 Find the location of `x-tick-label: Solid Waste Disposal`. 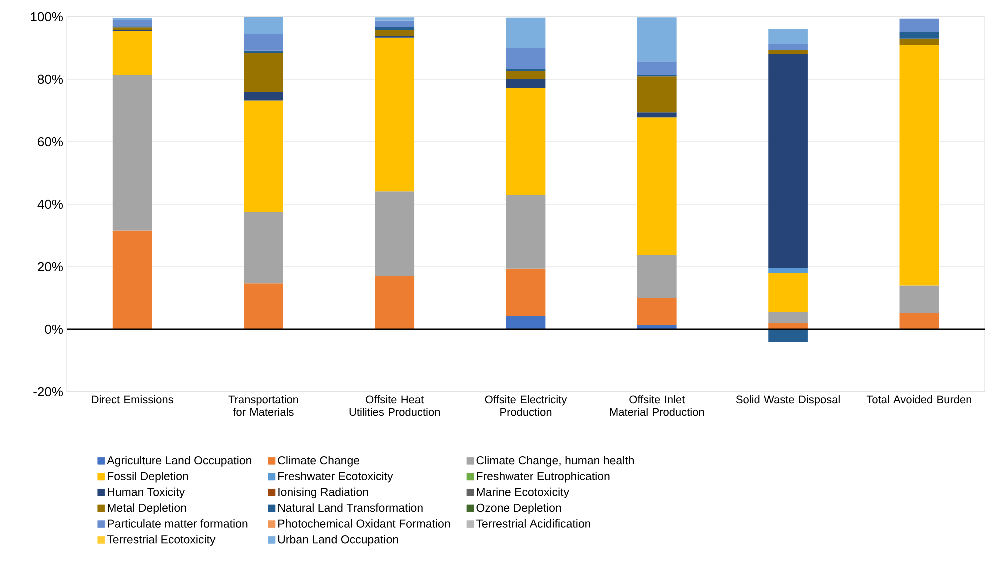

x-tick-label: Solid Waste Disposal is located at coordinates (788, 401).